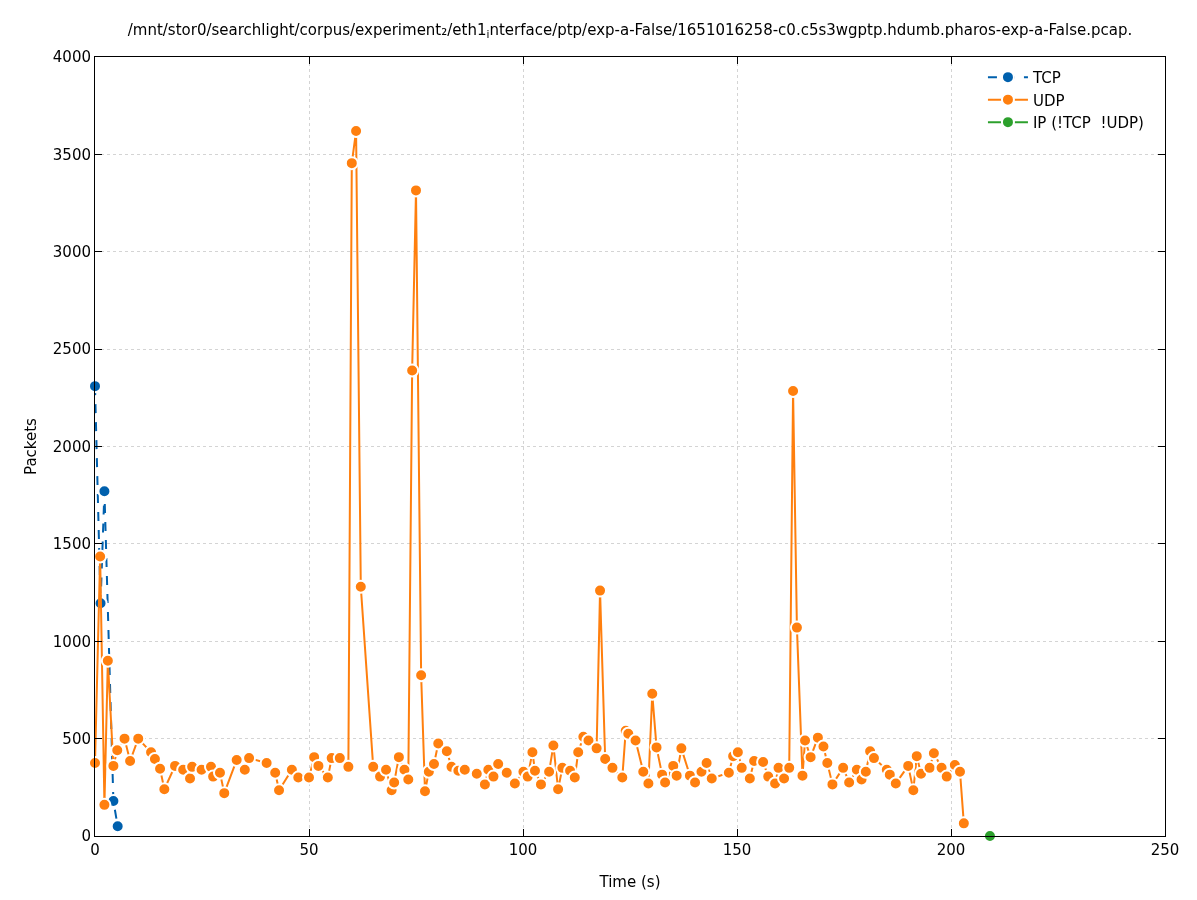  I want to click on y-tick-label: 4000, so click(71, 57).